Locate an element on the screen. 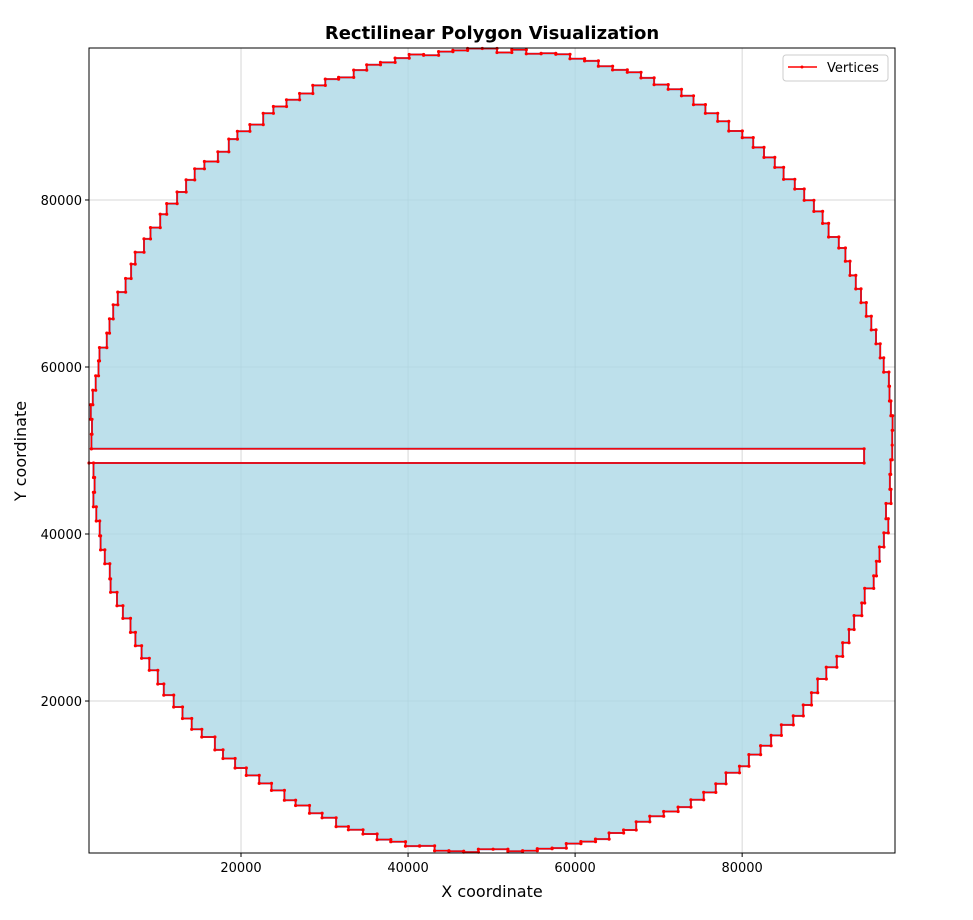 Image resolution: width=973 pixels, height=920 pixels. y-tick-label: 60000 is located at coordinates (61, 368).